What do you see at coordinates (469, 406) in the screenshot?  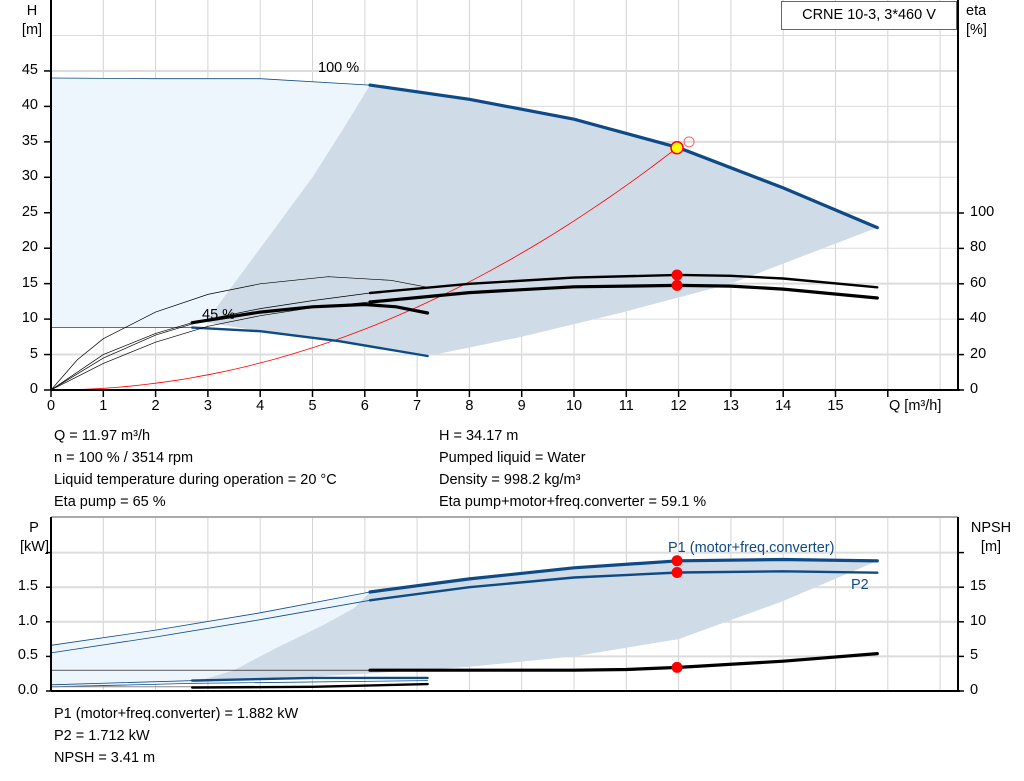 I see `x-tick-label: 8` at bounding box center [469, 406].